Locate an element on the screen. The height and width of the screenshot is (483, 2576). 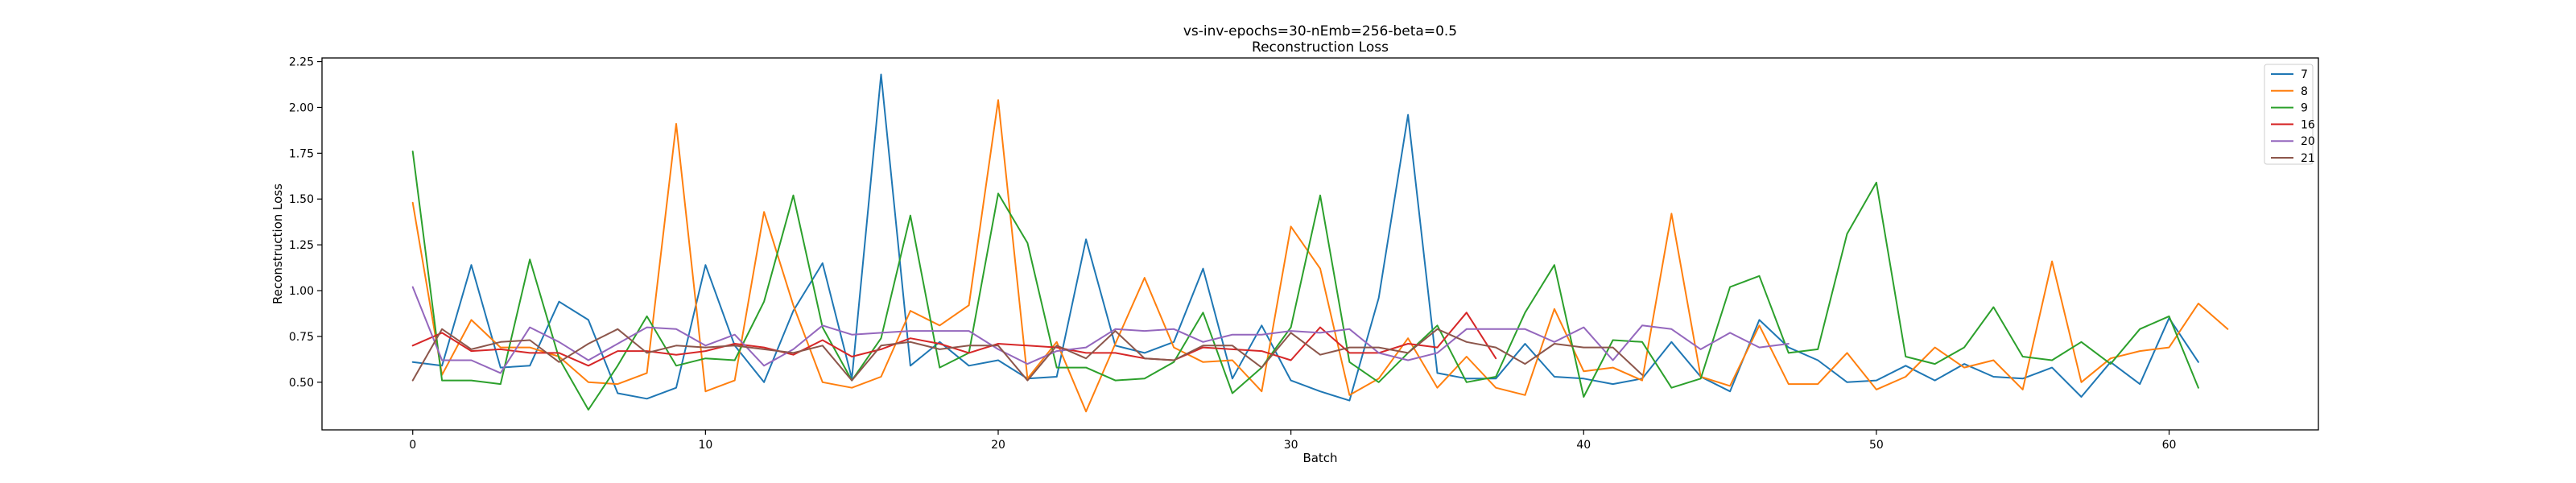
x-axis: 0 10 20 30 40 50 60 is located at coordinates (1292, 441).